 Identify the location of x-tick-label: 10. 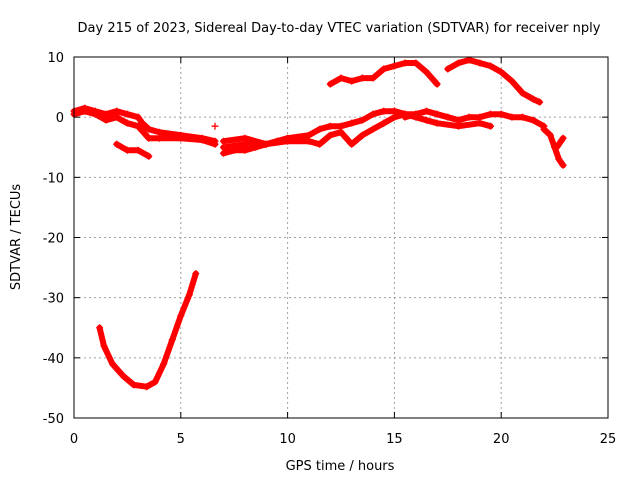
(287, 439).